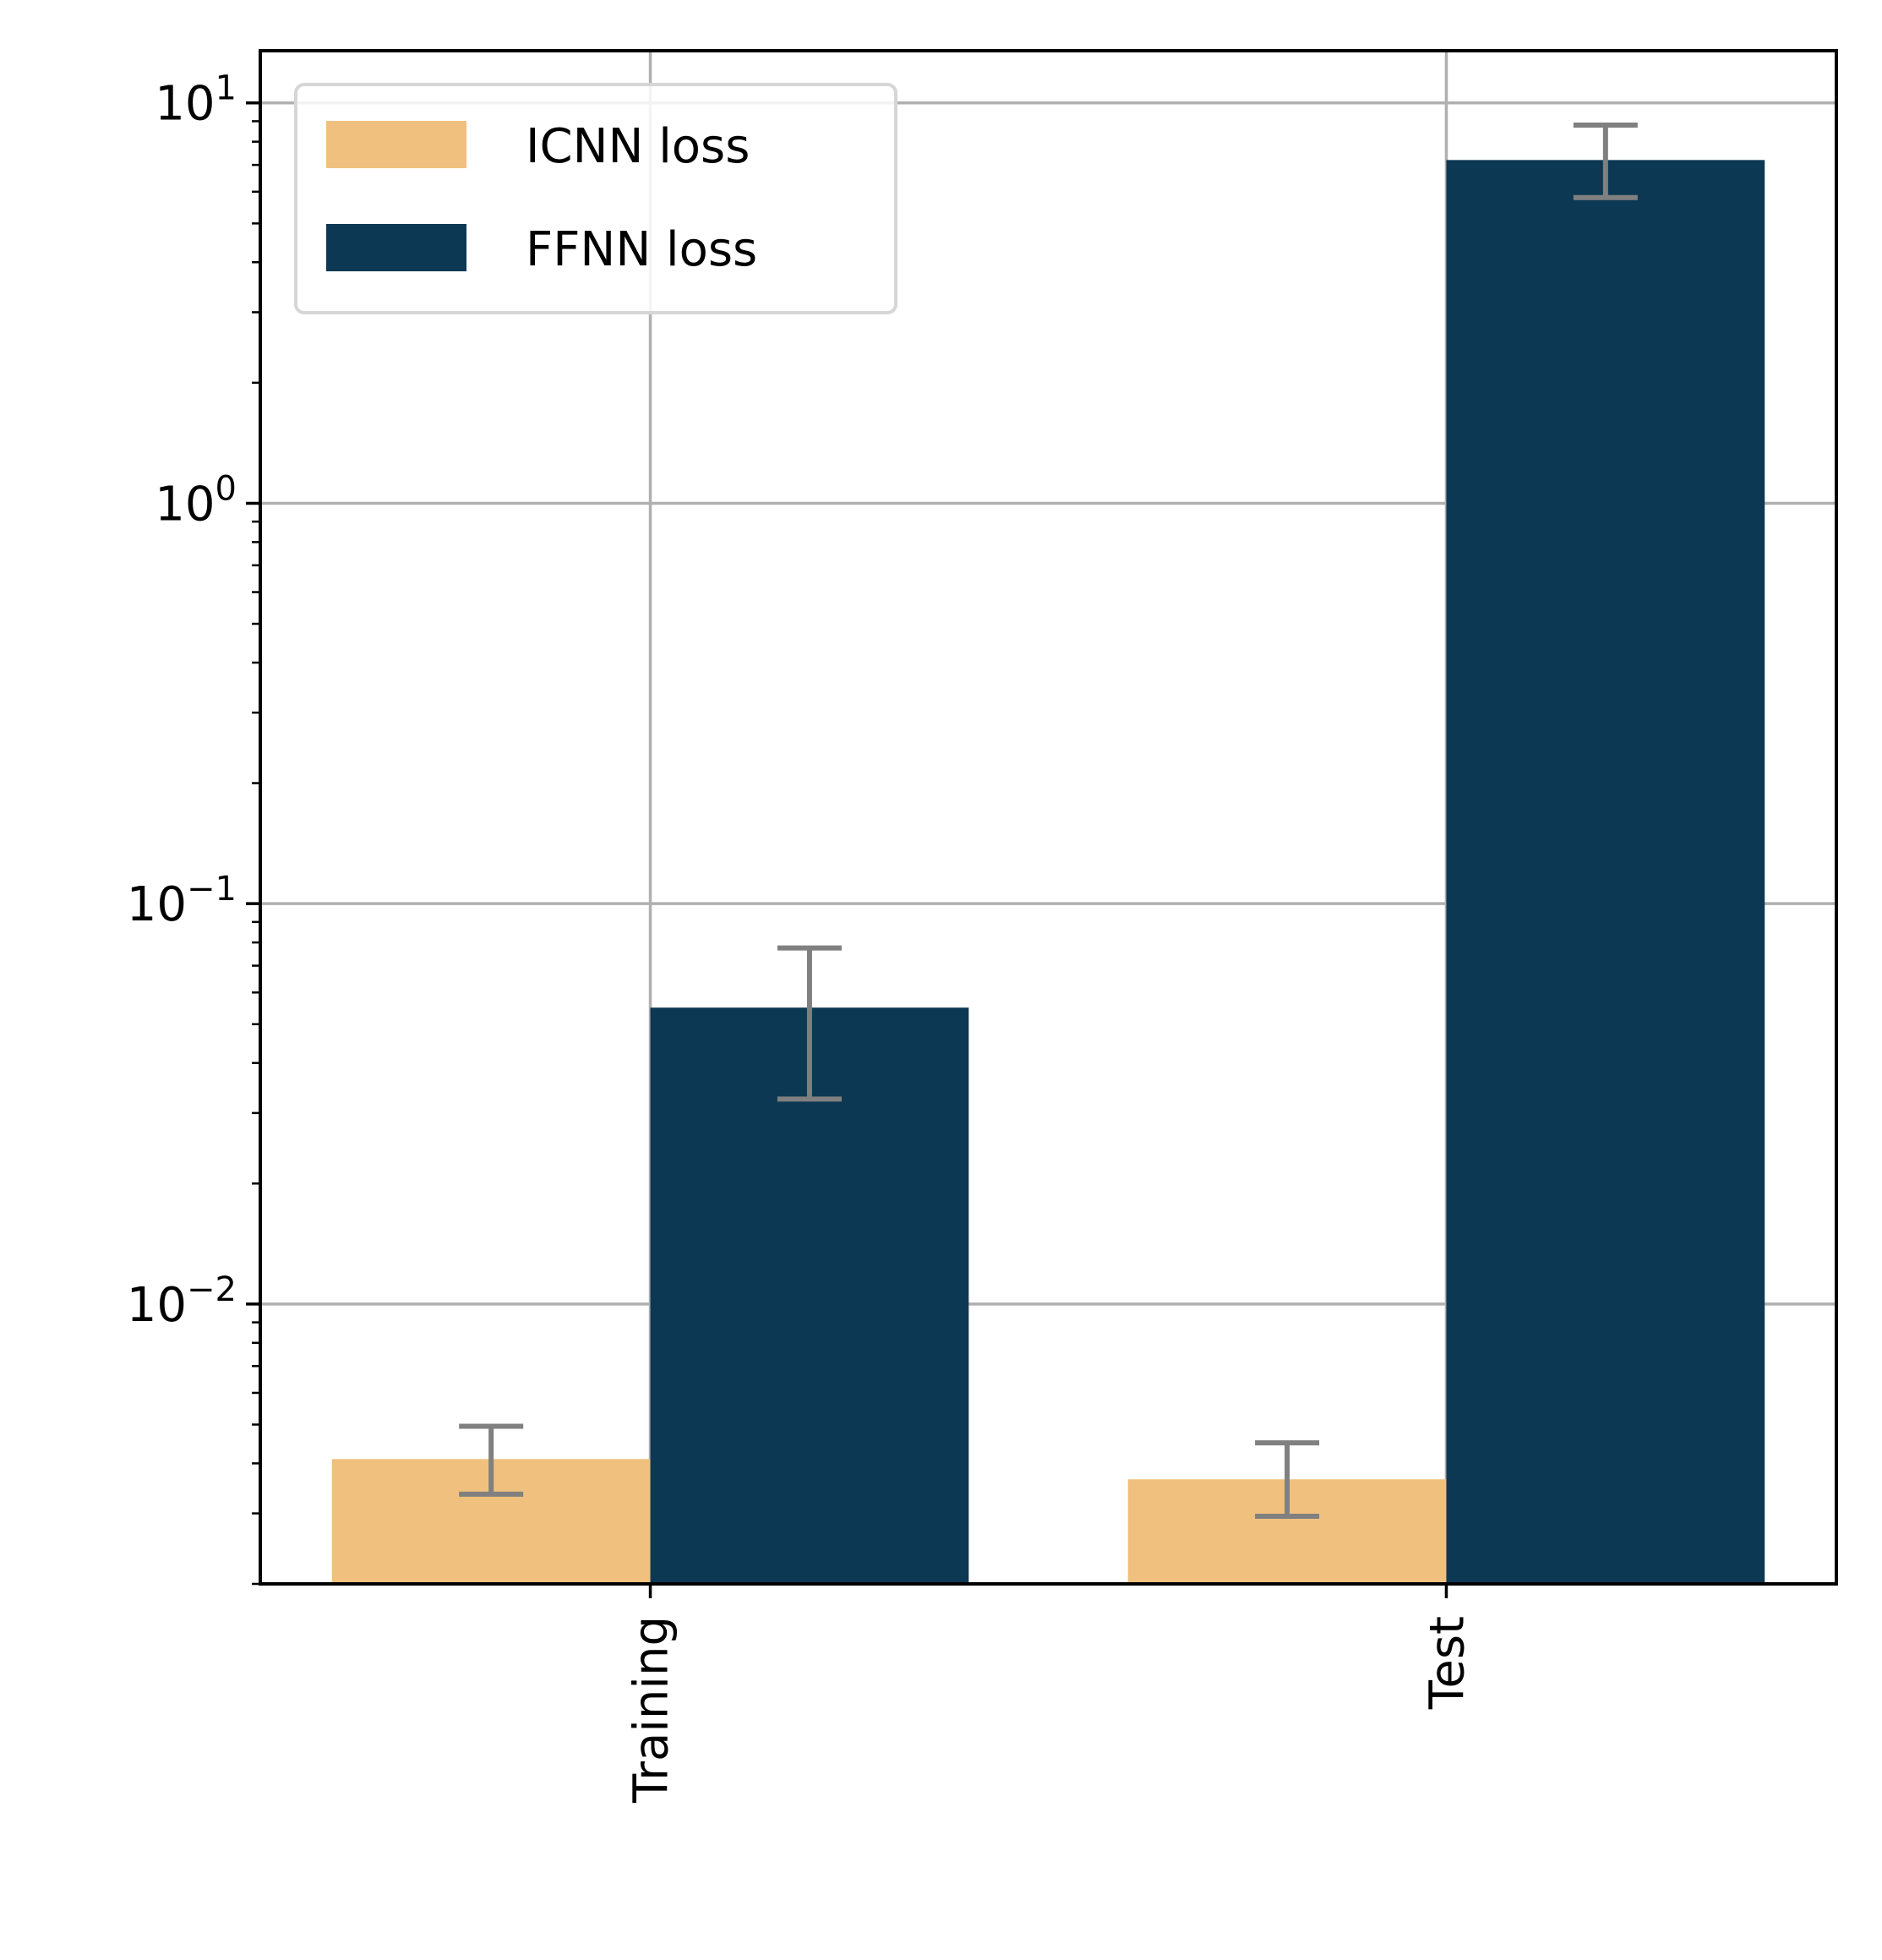 Image resolution: width=1882 pixels, height=1960 pixels. I want to click on y-tick-label: 10⁻¹, so click(182, 901).